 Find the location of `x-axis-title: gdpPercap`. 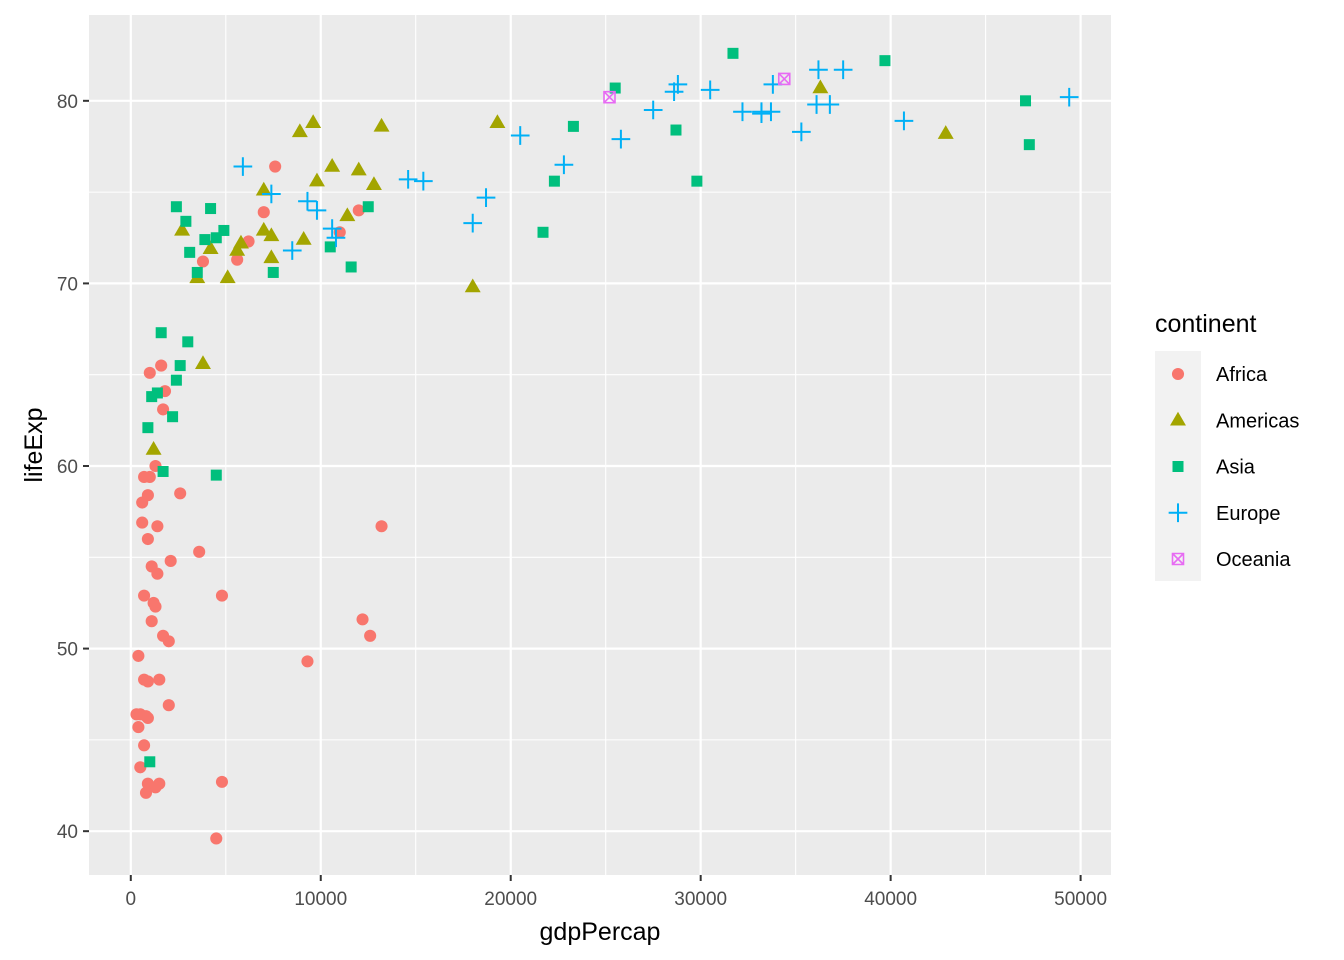

x-axis-title: gdpPercap is located at coordinates (600, 932).